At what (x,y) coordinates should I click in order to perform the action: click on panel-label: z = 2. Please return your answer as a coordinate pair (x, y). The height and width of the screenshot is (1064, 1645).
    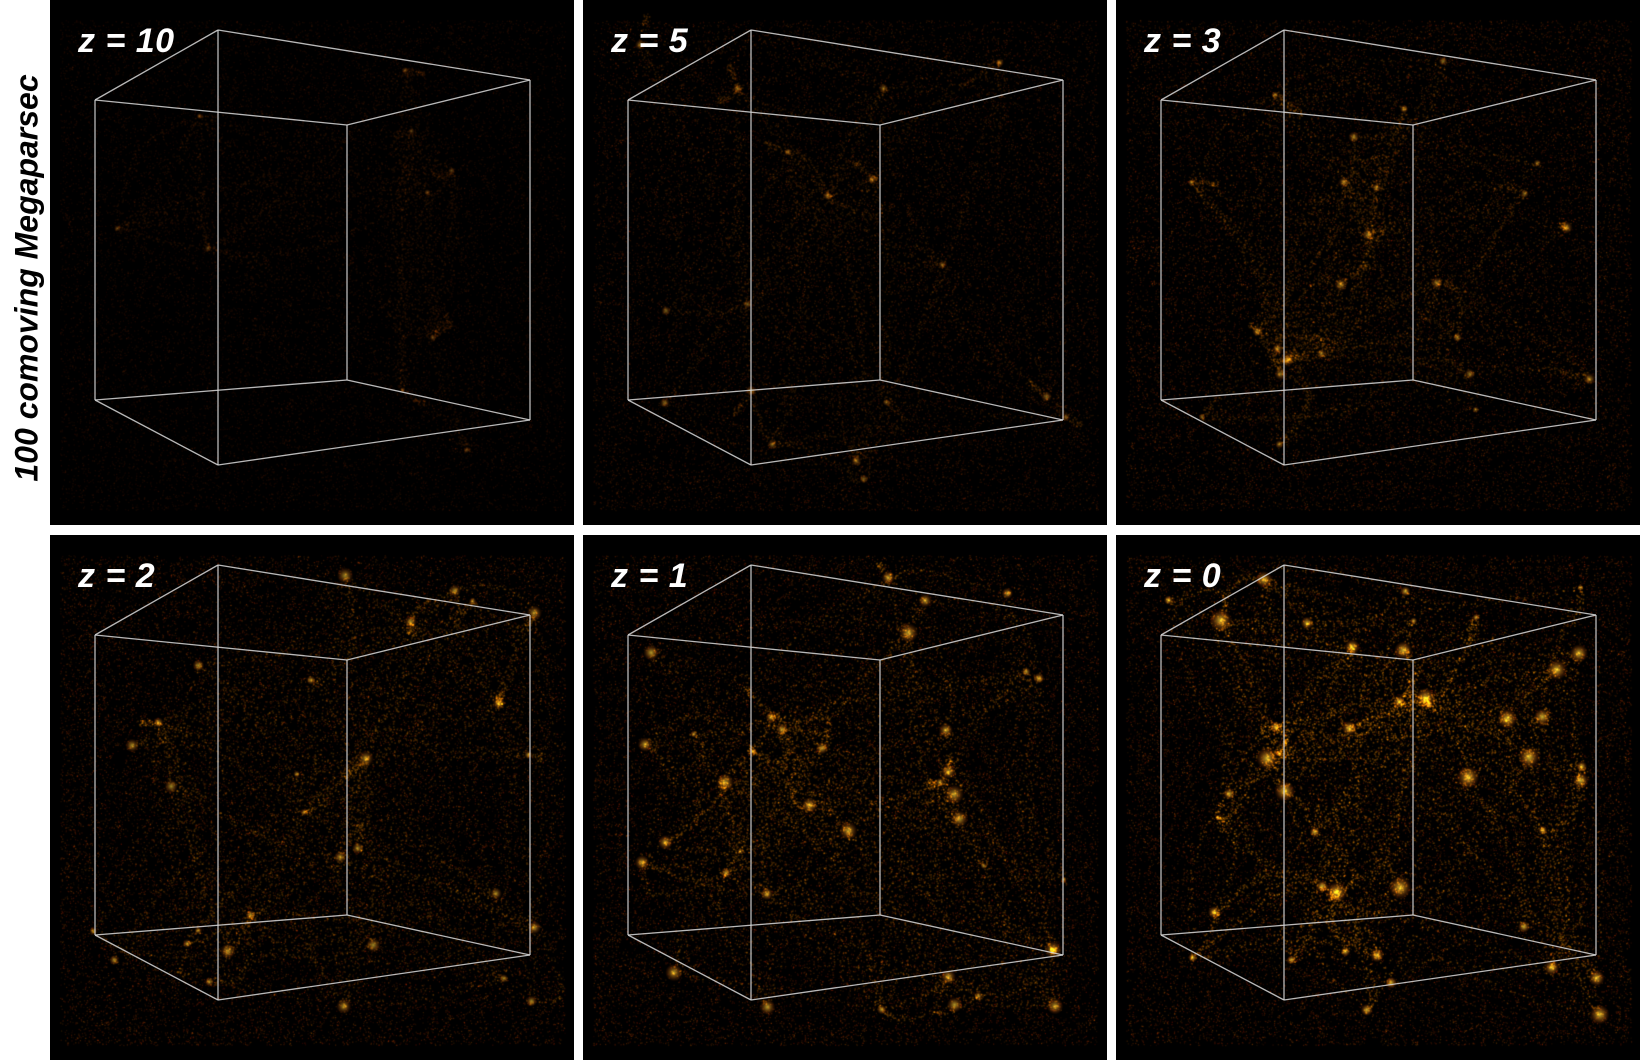
    Looking at the image, I should click on (117, 576).